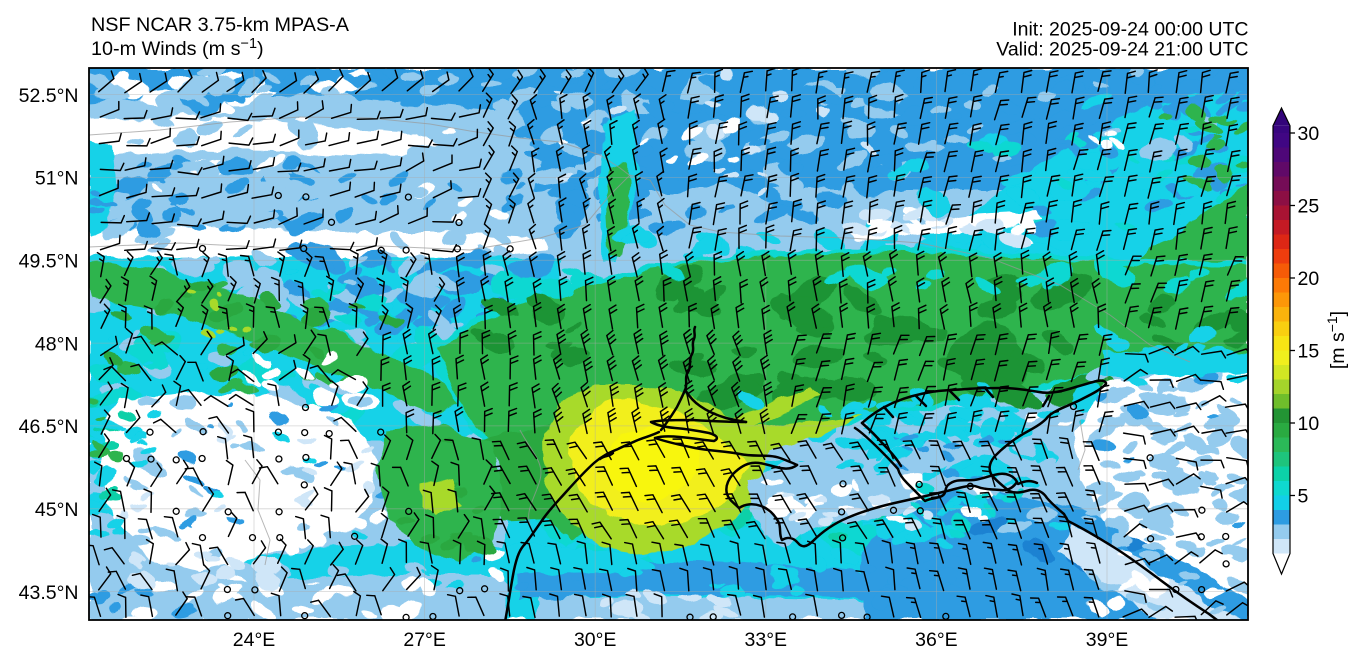 This screenshot has width=1371, height=665. Describe the element at coordinates (49, 593) in the screenshot. I see `svg-text: 43.5°N` at that location.